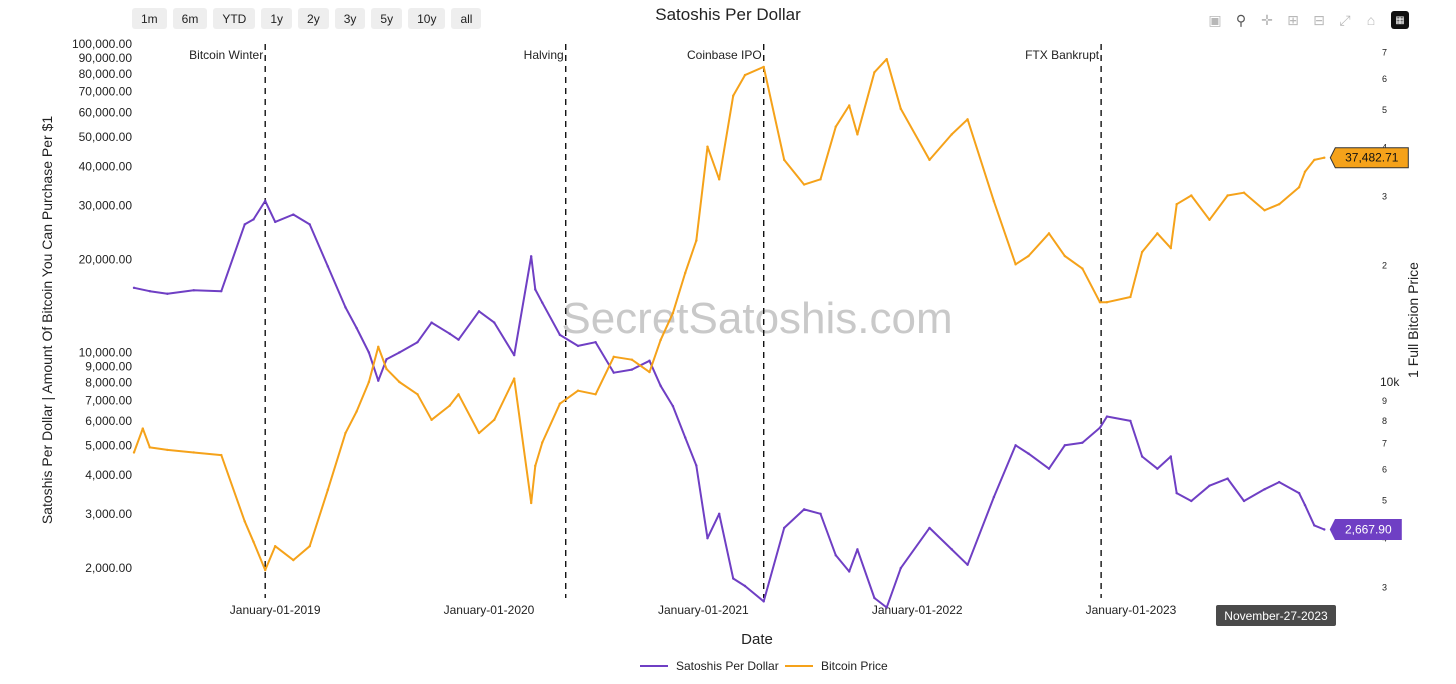 The width and height of the screenshot is (1456, 684). What do you see at coordinates (190, 18) in the screenshot?
I see `range-button-6m: 6m` at bounding box center [190, 18].